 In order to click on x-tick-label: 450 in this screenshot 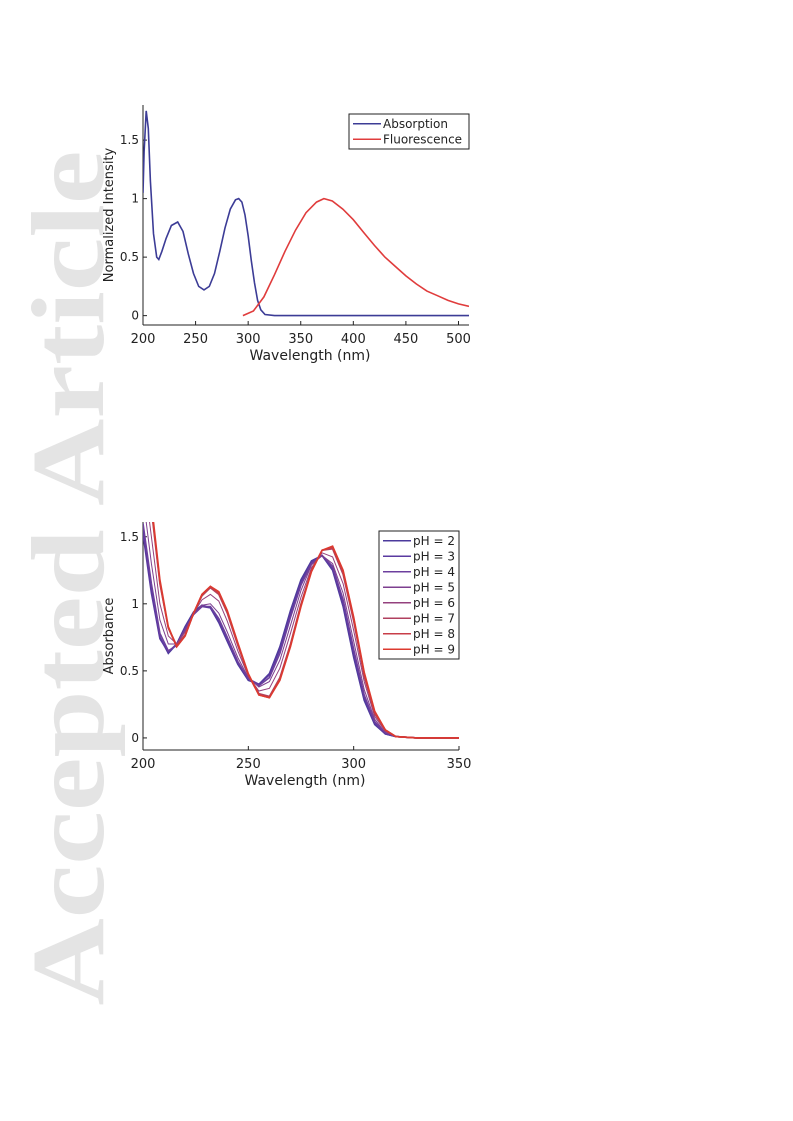, I will do `click(405, 339)`.